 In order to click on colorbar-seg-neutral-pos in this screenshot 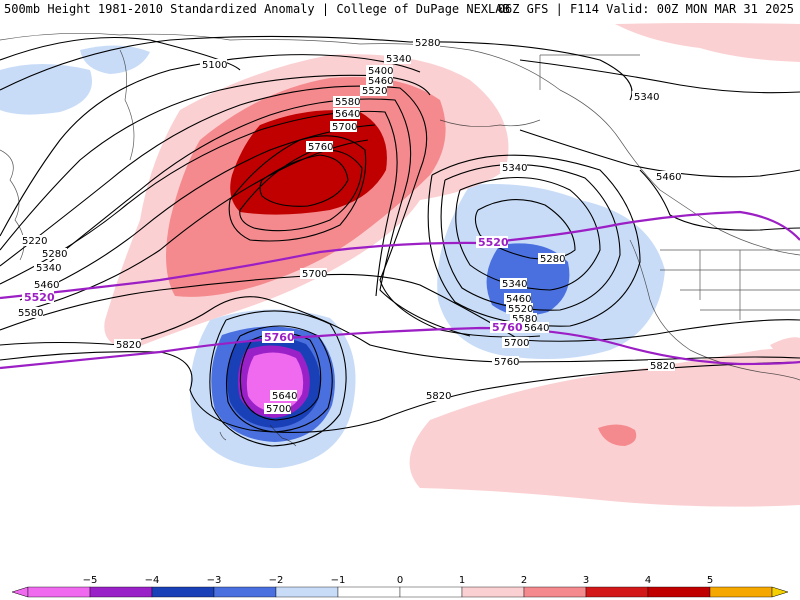, I will do `click(431, 592)`.